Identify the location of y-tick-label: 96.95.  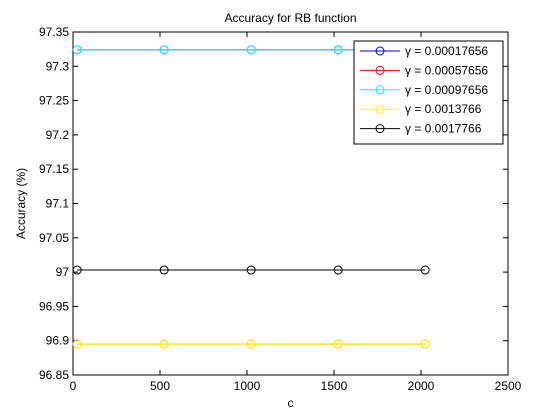
(54, 306).